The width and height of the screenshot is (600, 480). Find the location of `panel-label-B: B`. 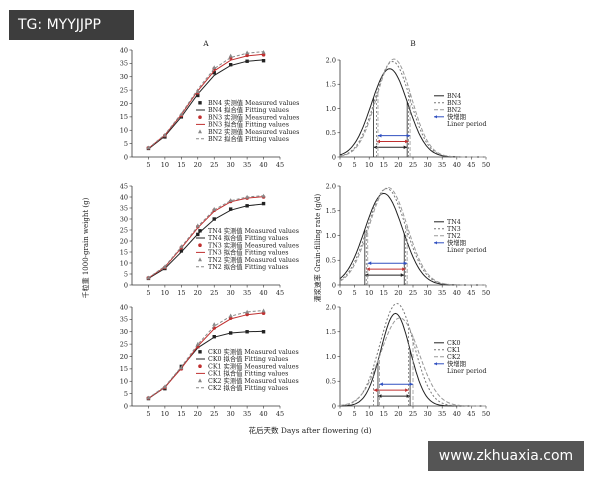

panel-label-B: B is located at coordinates (413, 43).